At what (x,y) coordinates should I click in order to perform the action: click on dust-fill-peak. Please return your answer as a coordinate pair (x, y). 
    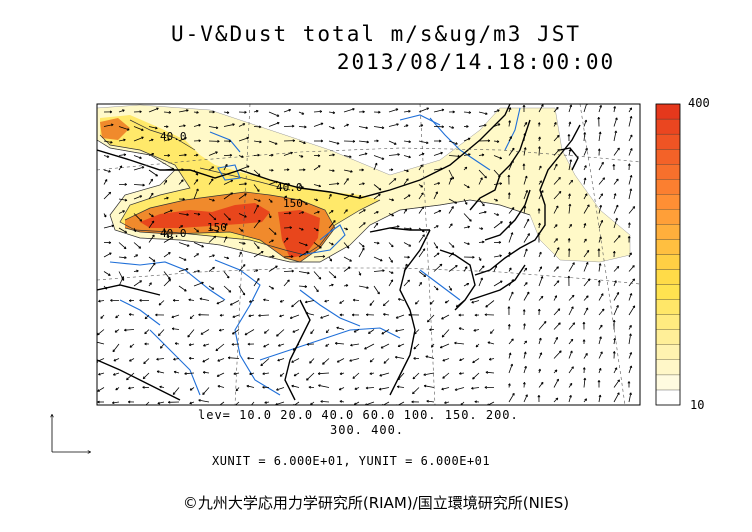
    Looking at the image, I should click on (230, 230).